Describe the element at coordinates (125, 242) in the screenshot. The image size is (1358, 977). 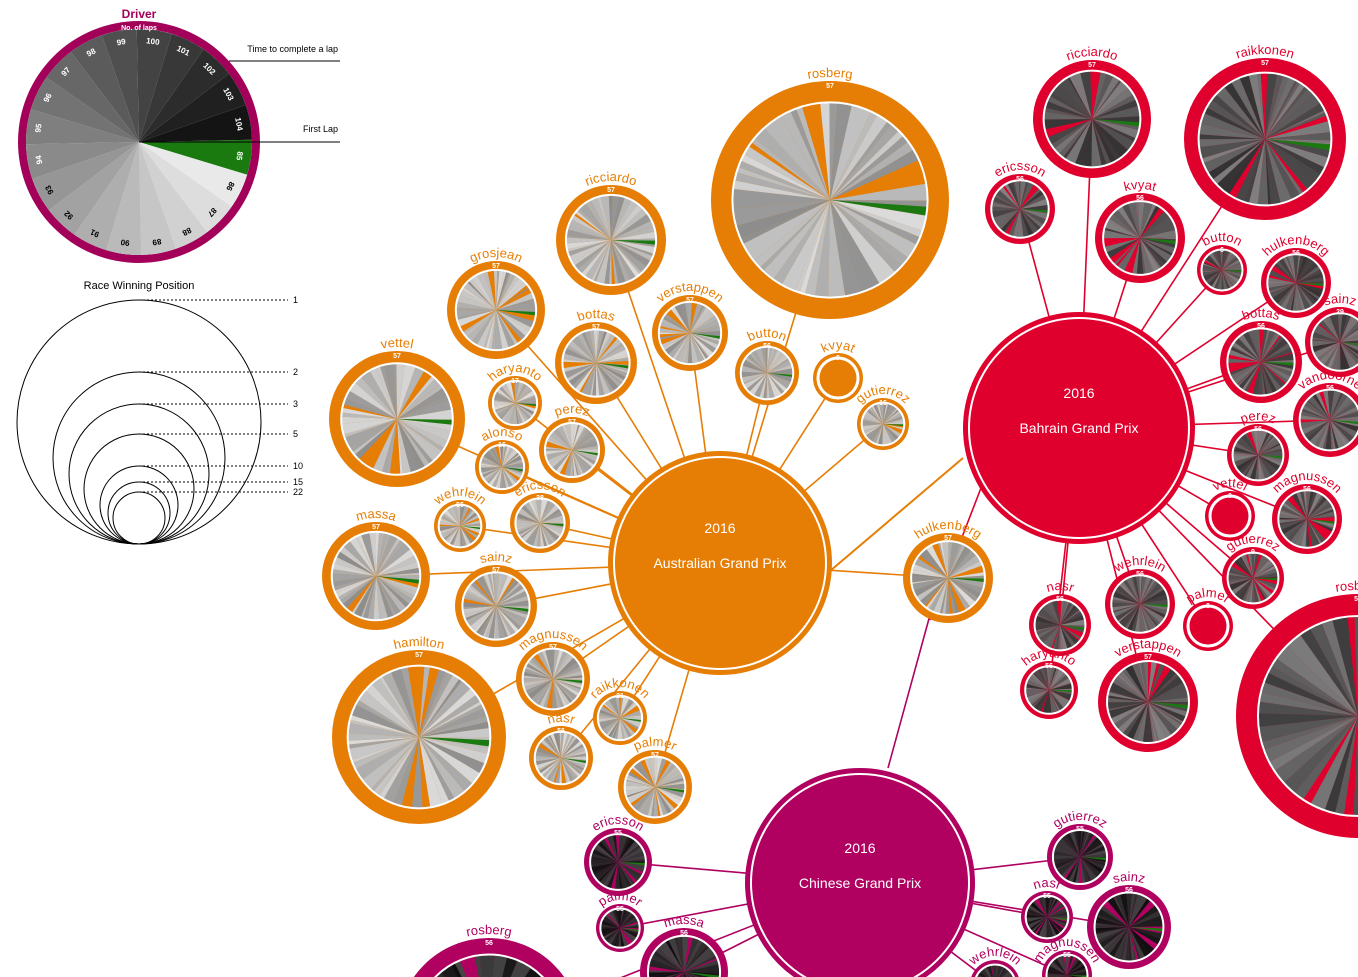
I see `legend-tick-label: 90` at that location.